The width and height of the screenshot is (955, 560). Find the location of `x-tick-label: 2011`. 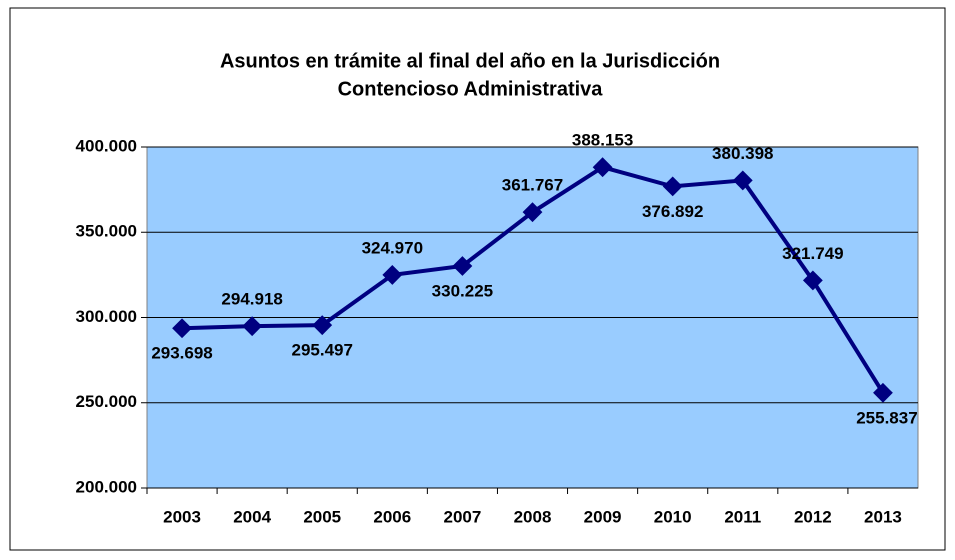

x-tick-label: 2011 is located at coordinates (742, 516).